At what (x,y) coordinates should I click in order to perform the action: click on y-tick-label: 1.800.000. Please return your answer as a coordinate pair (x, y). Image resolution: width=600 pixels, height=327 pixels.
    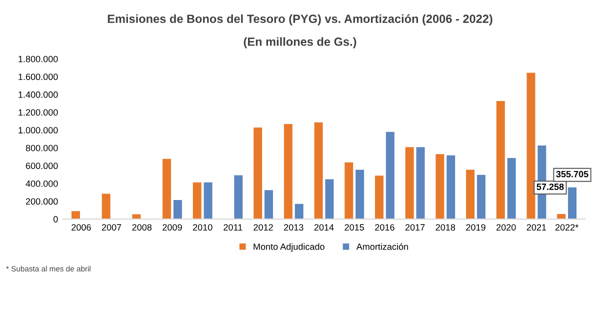
    Looking at the image, I should click on (38, 59).